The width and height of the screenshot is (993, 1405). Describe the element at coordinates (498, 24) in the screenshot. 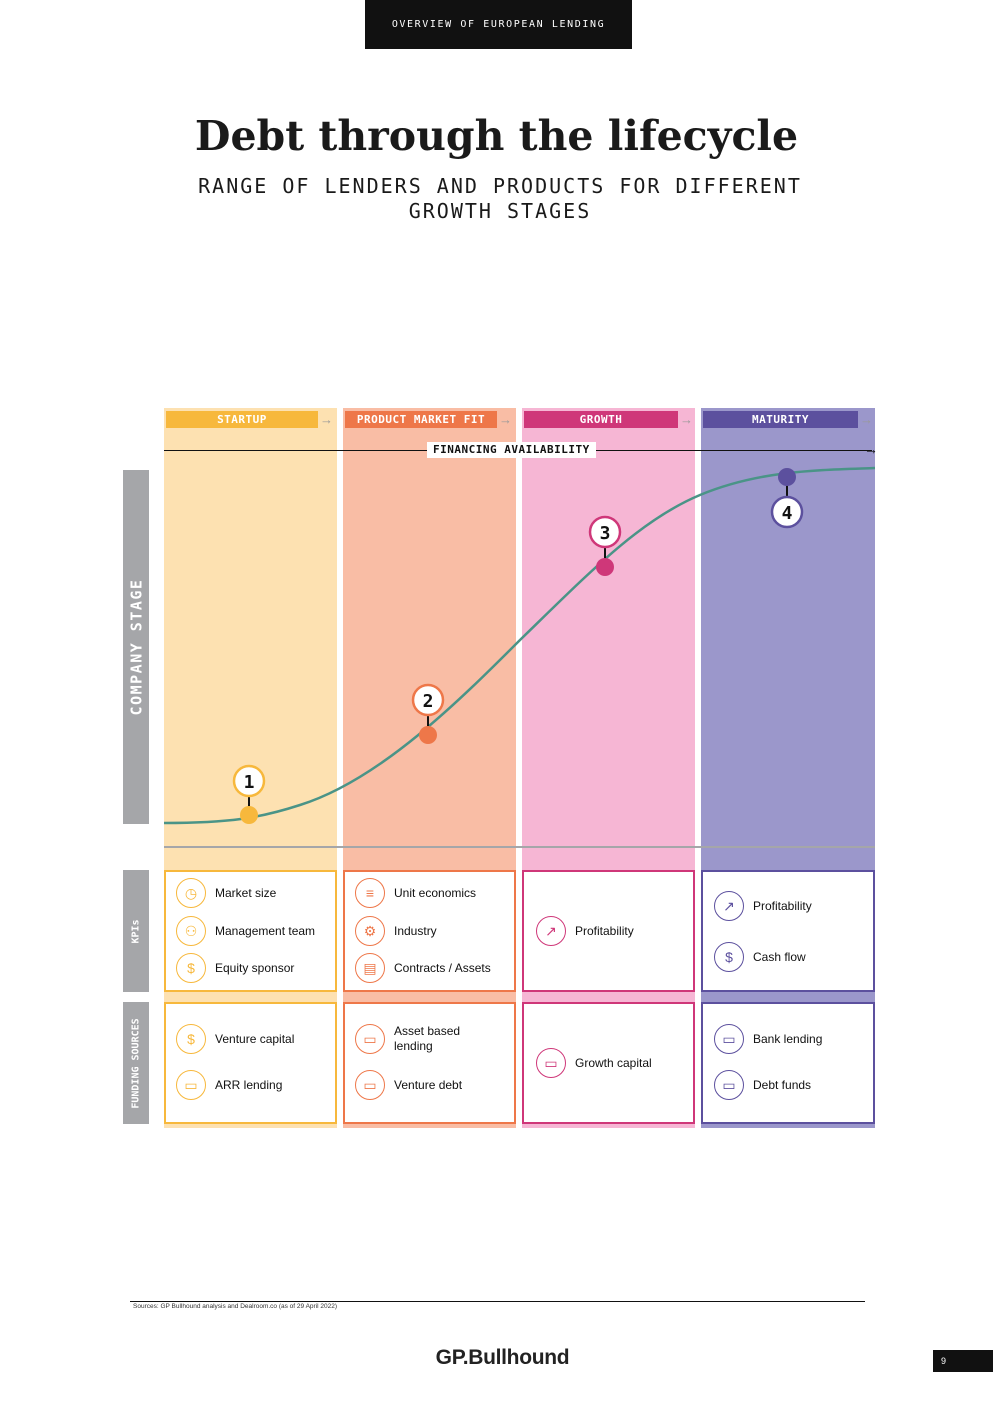

I see `section-header: OVERVIEW OF EUROPEAN LENDING` at that location.